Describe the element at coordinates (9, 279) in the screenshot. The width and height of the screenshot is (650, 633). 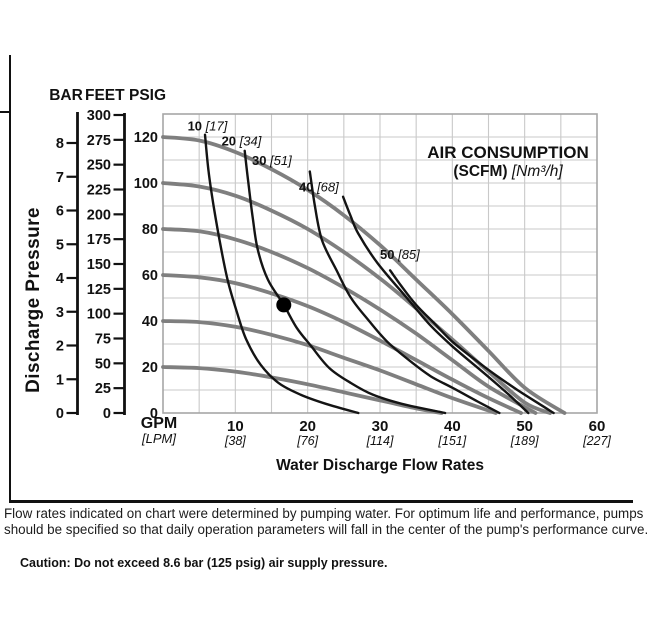
I see `figure-left-border` at that location.